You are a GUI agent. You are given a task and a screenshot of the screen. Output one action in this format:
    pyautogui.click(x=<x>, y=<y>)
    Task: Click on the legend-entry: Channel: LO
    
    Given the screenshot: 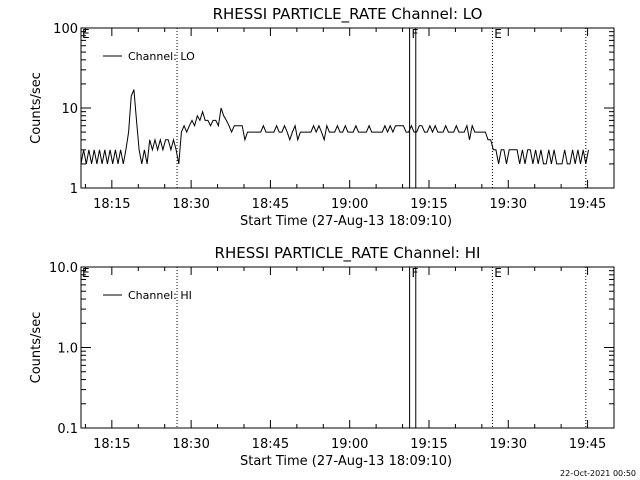 What is the action you would take?
    pyautogui.click(x=161, y=56)
    